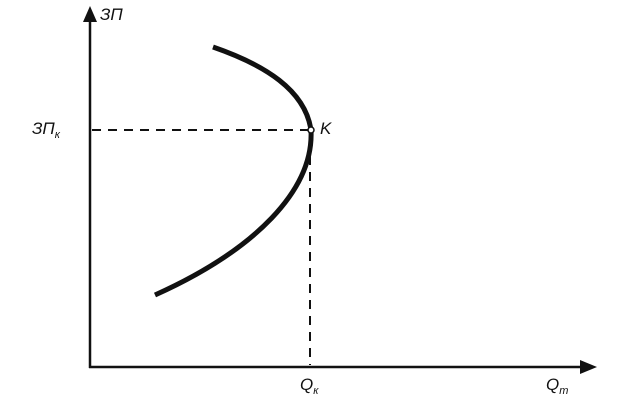 This screenshot has height=406, width=620. Describe the element at coordinates (111, 14) in the screenshot. I see `y-axis-label: ЗП` at that location.